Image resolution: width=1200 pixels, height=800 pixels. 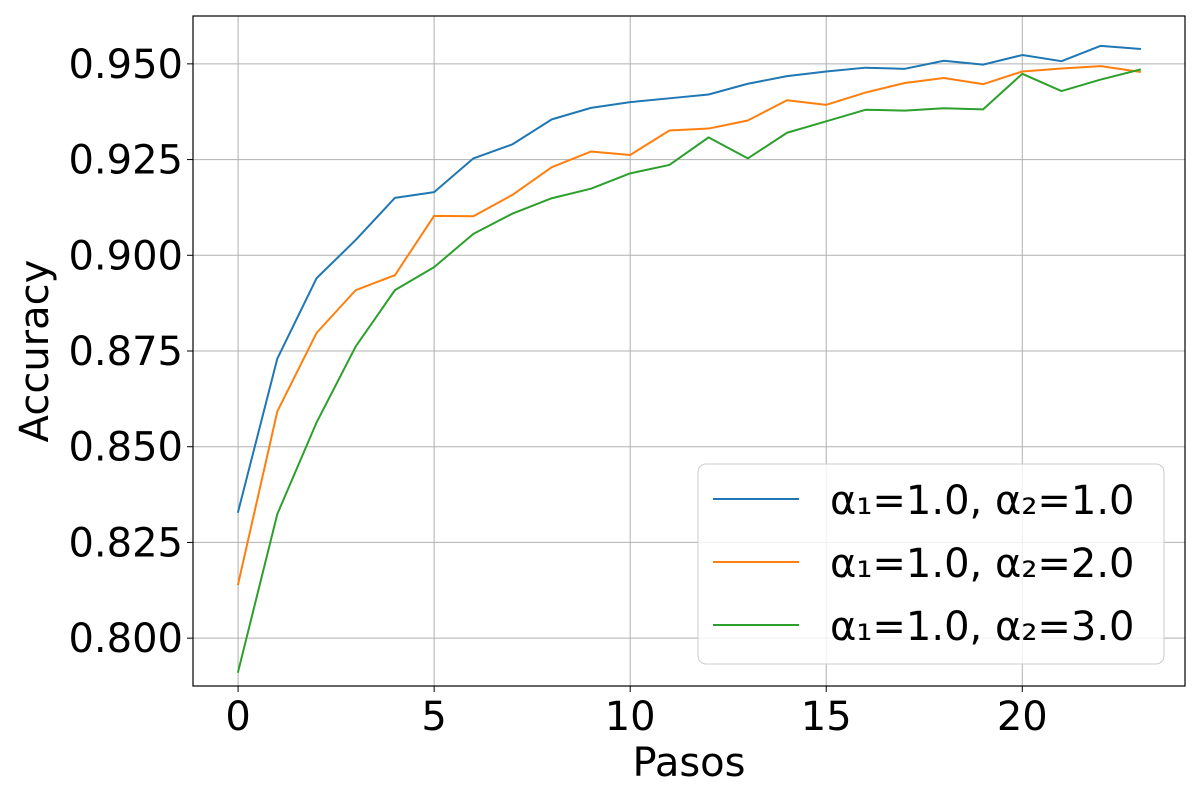 I want to click on legend-label-1: α₁=1.0, α₂=1.0, so click(x=982, y=501).